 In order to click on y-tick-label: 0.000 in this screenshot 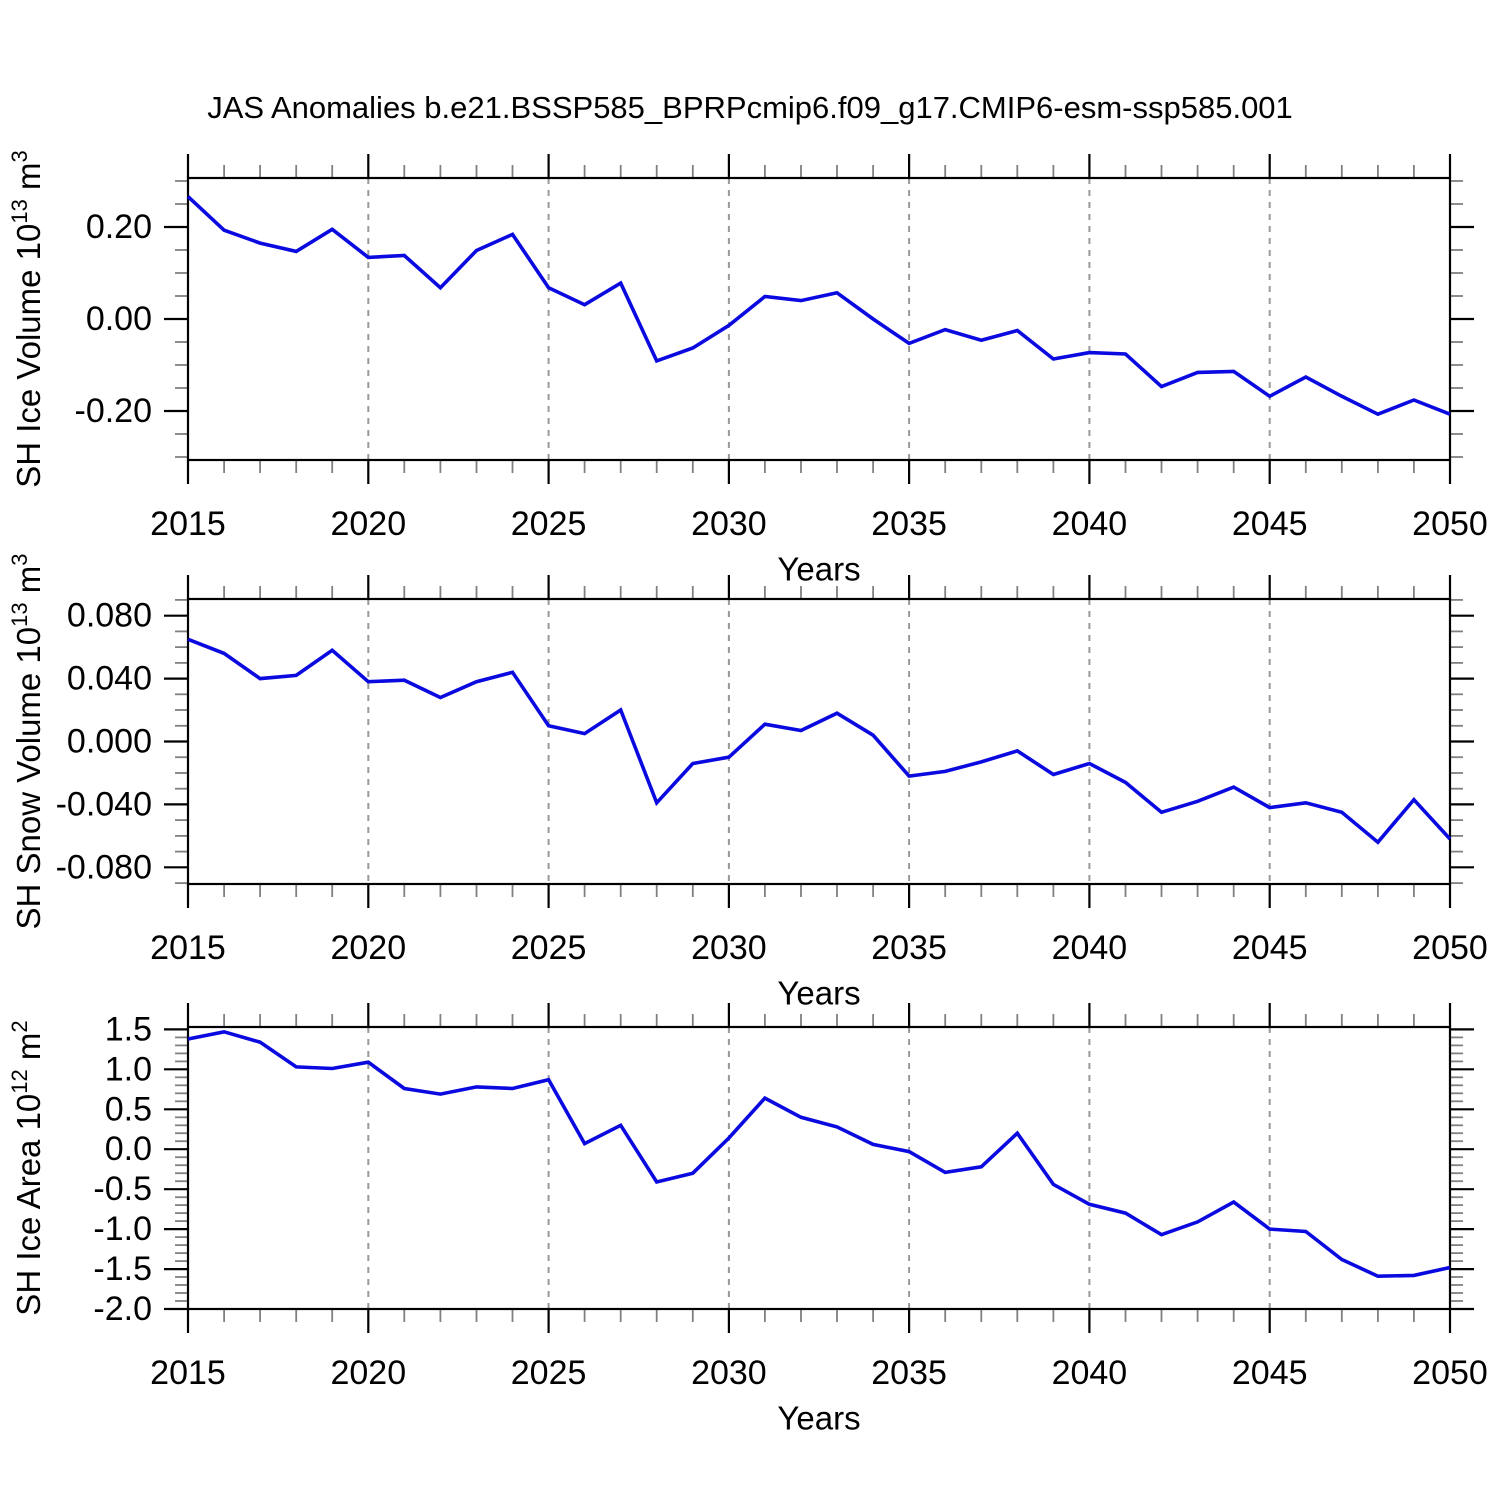, I will do `click(109, 742)`.